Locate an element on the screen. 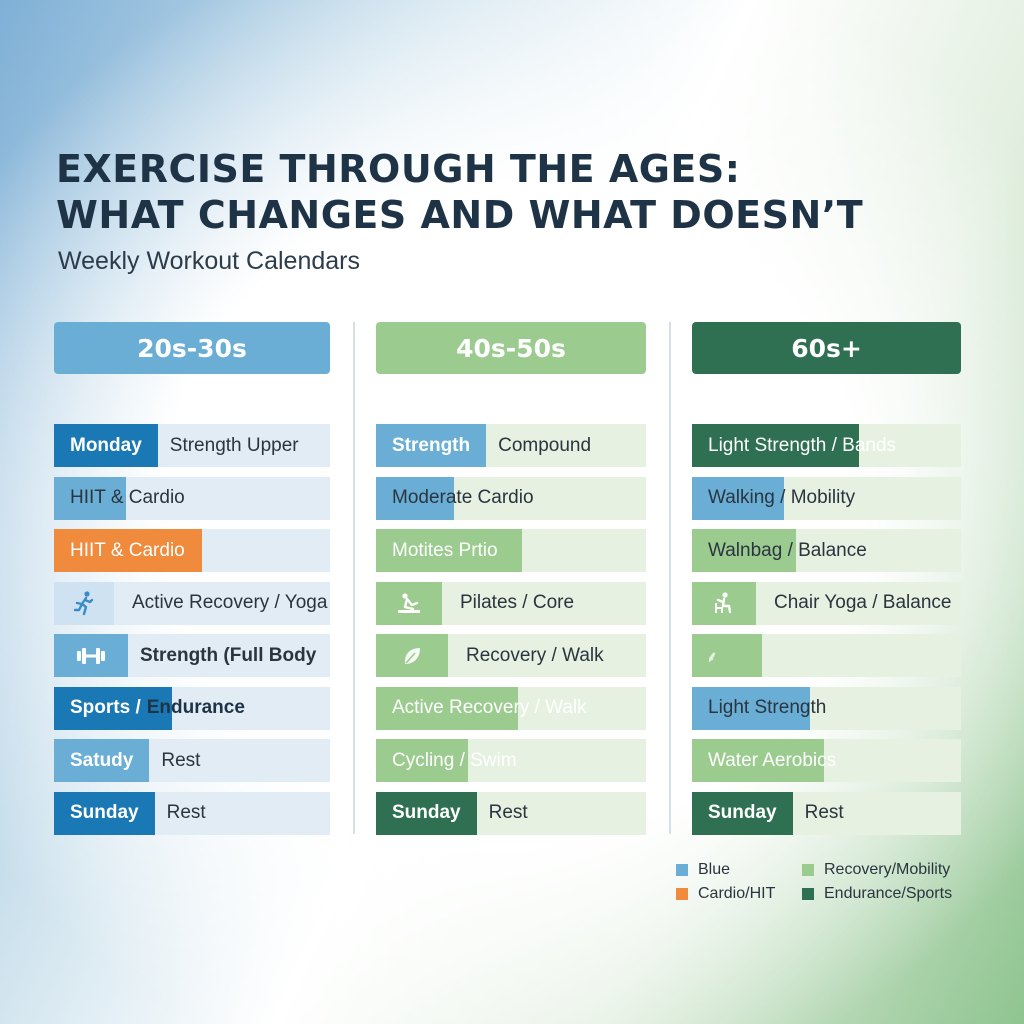 The height and width of the screenshot is (1024, 1024). schedule-row: Strength (Full Body is located at coordinates (192, 655).